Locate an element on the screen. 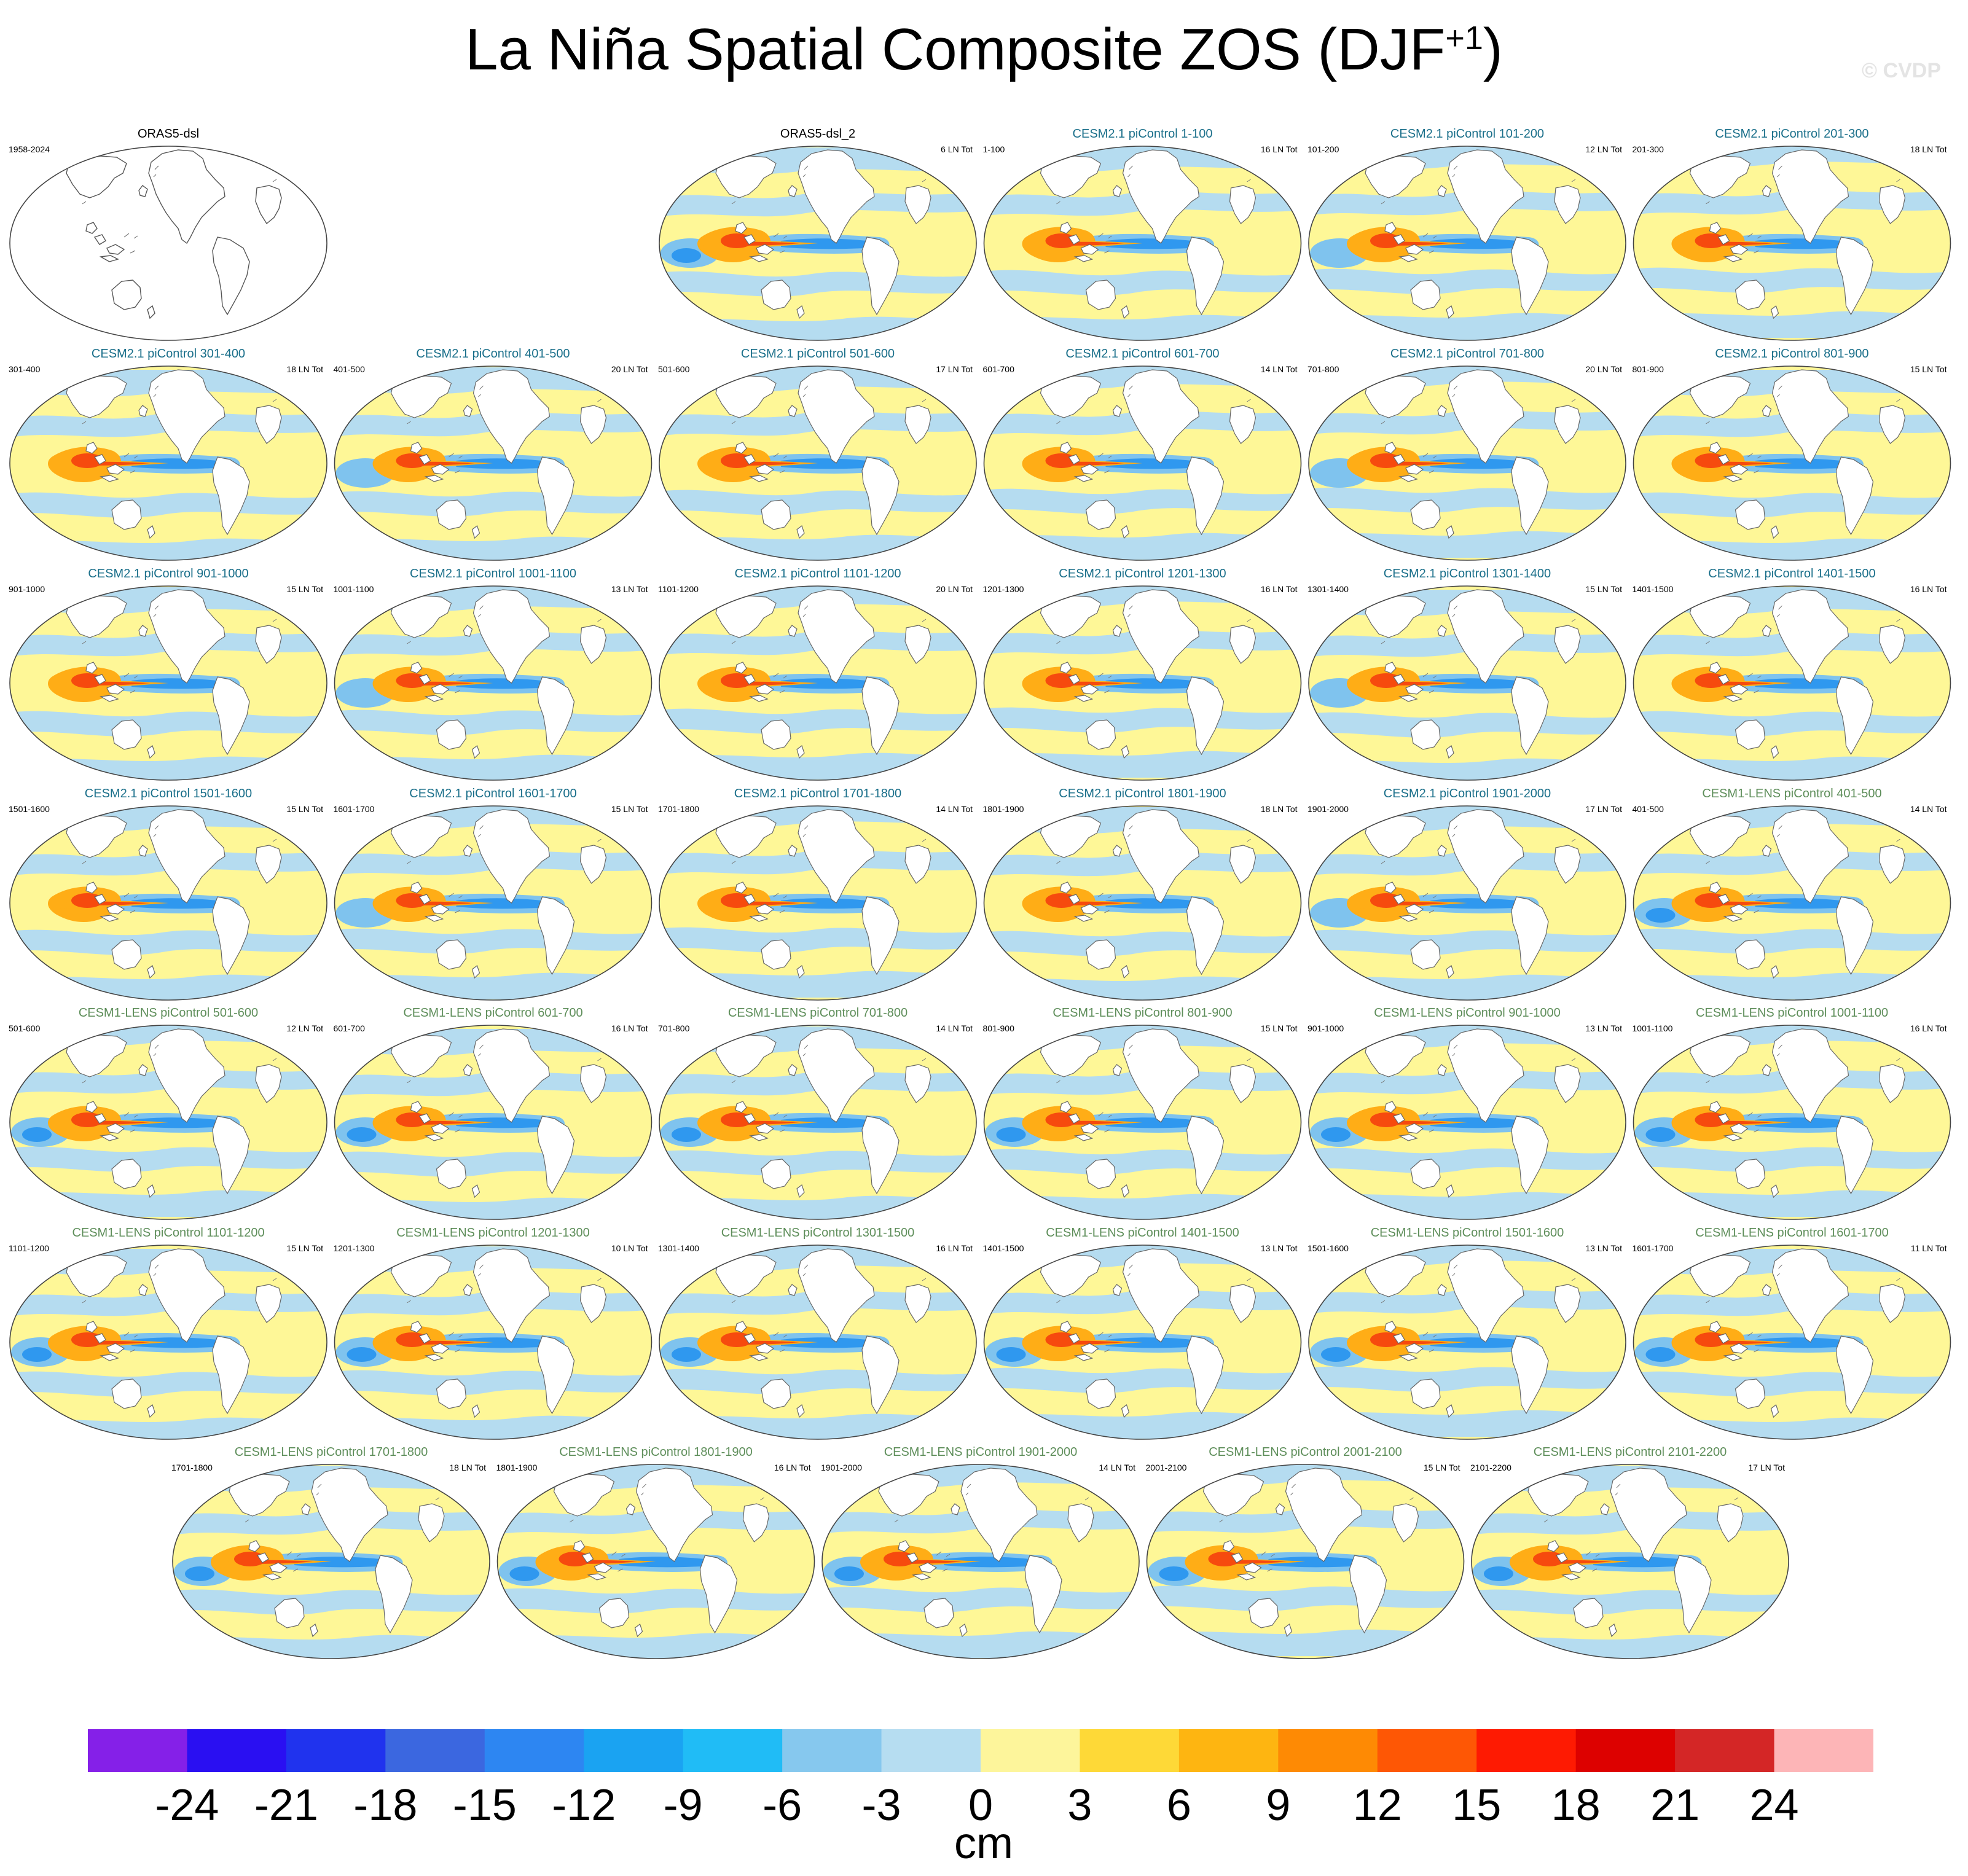 The image size is (1968, 1876). map-panel: ORAS5-dsl 1958-2024 is located at coordinates (168, 234).